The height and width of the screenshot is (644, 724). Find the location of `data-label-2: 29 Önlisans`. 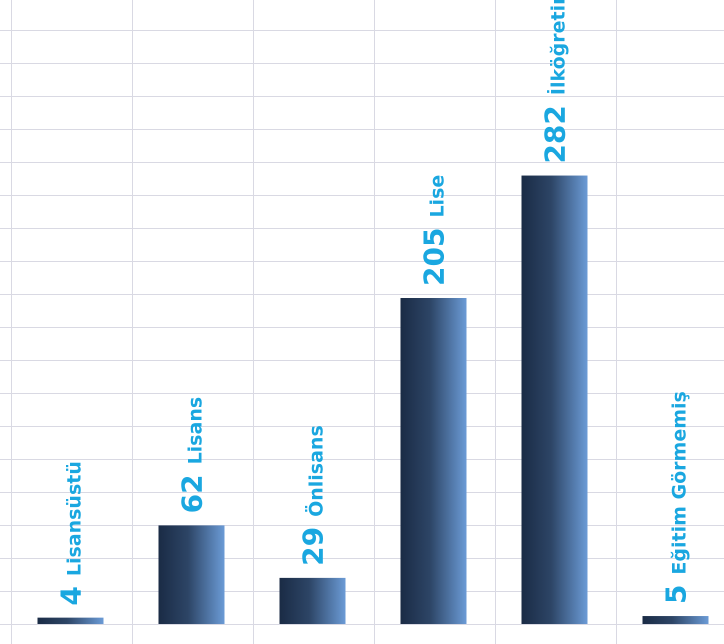

data-label-2: 29 Önlisans is located at coordinates (313, 495).